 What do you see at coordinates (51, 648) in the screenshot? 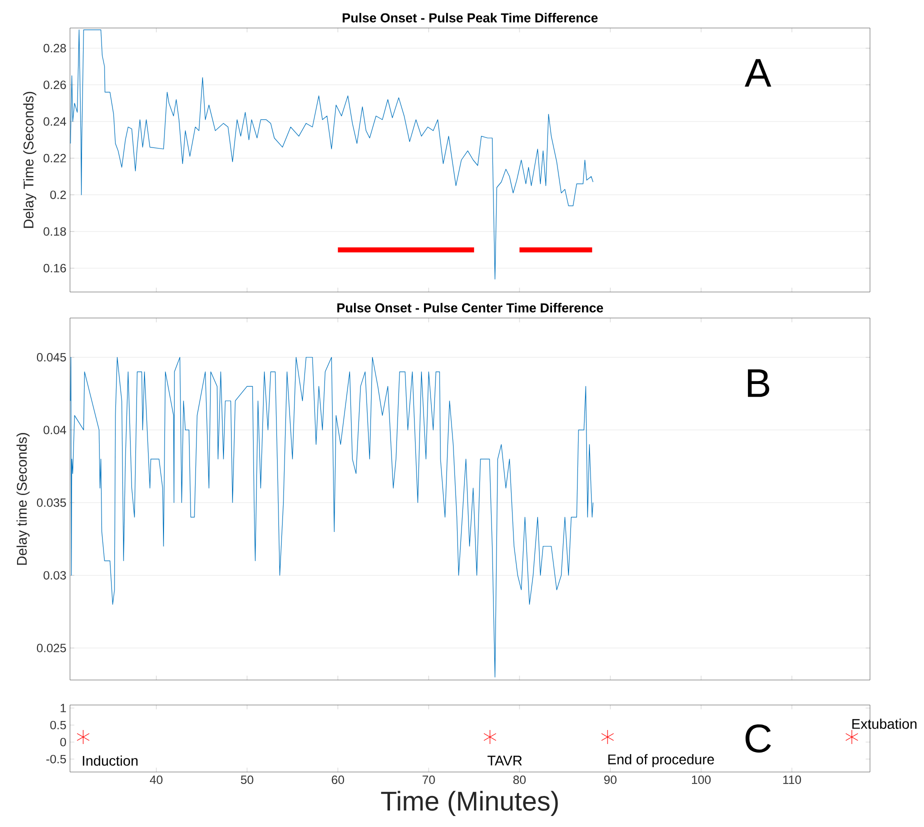
I see `y-tick-label: 0.025` at bounding box center [51, 648].